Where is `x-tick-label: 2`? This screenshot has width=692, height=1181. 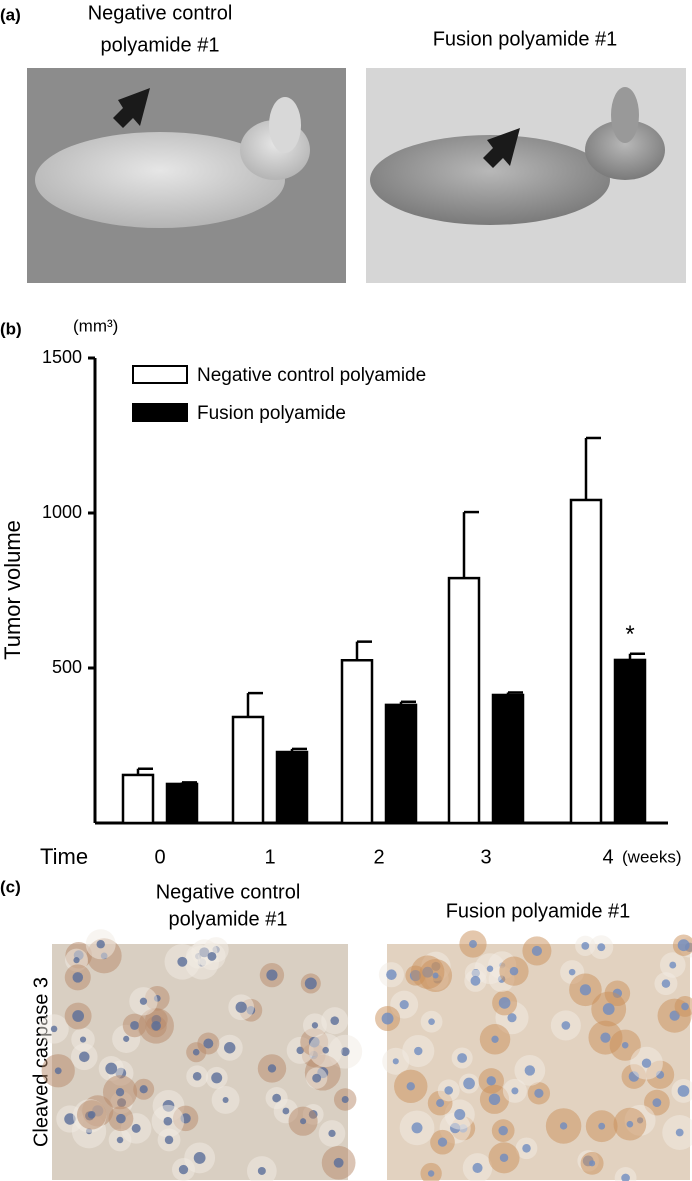
x-tick-label: 2 is located at coordinates (378, 857).